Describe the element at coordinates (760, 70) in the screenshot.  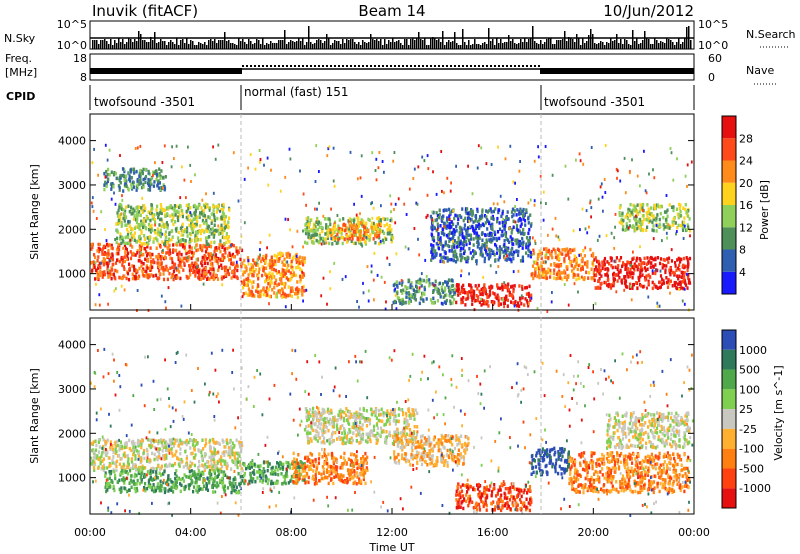
I see `nave-label: Nave` at that location.